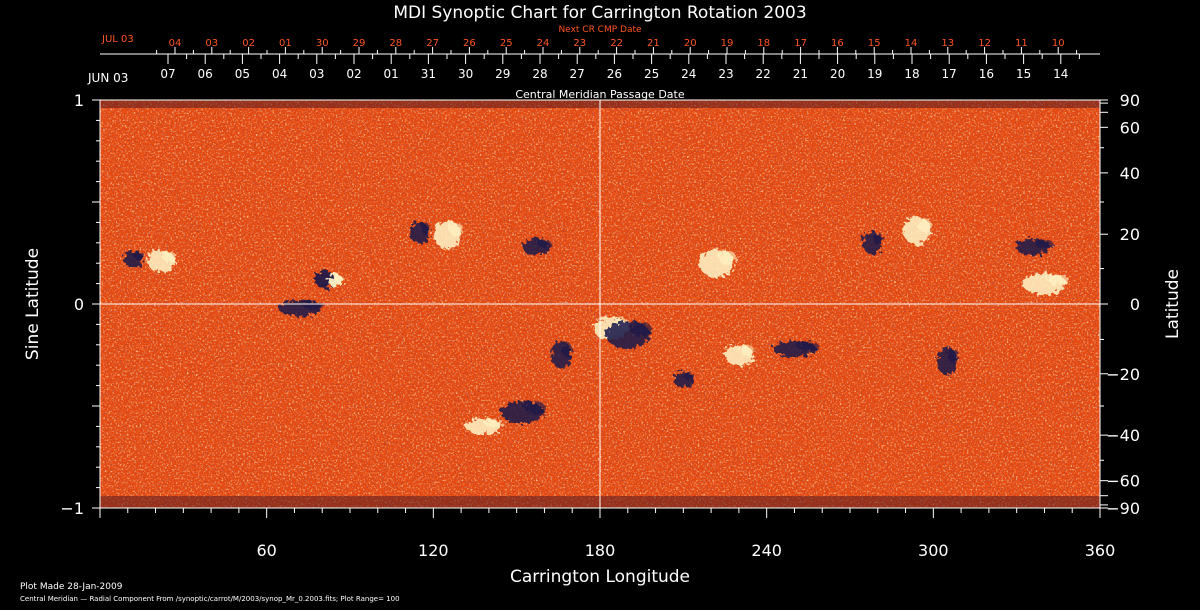 The width and height of the screenshot is (1200, 610). I want to click on y-left-tick-label: 1, so click(79, 100).